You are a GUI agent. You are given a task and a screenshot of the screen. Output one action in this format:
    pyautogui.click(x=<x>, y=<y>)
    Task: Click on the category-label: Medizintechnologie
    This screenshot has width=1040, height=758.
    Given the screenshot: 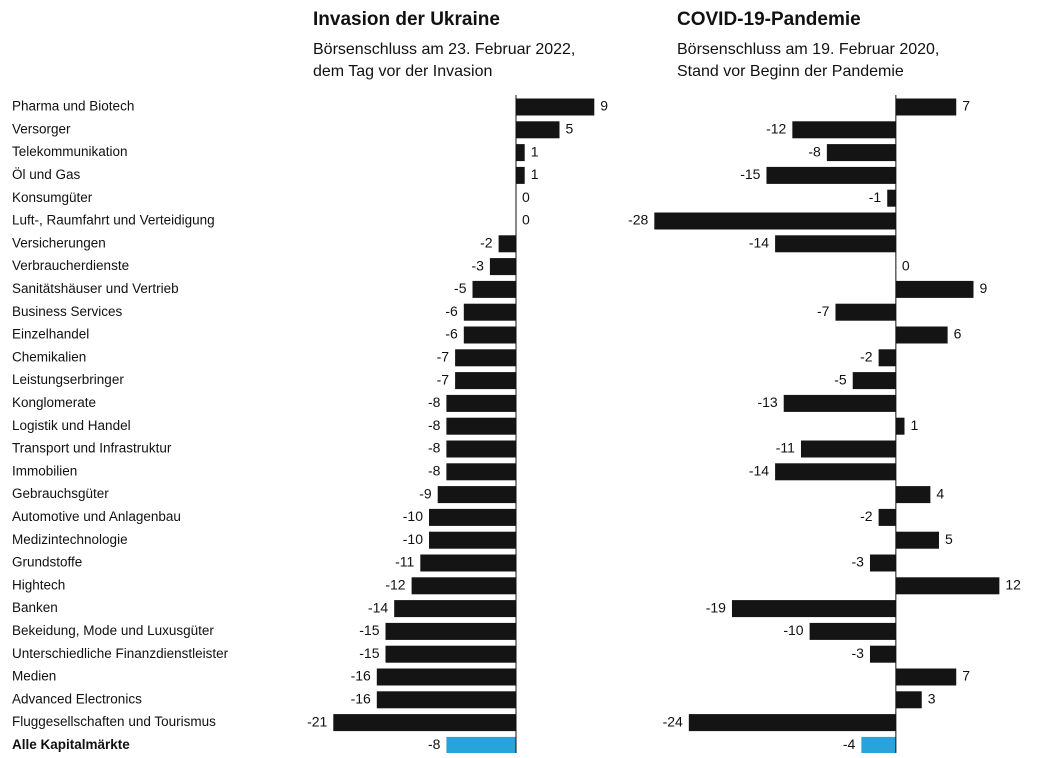 What is the action you would take?
    pyautogui.click(x=70, y=539)
    